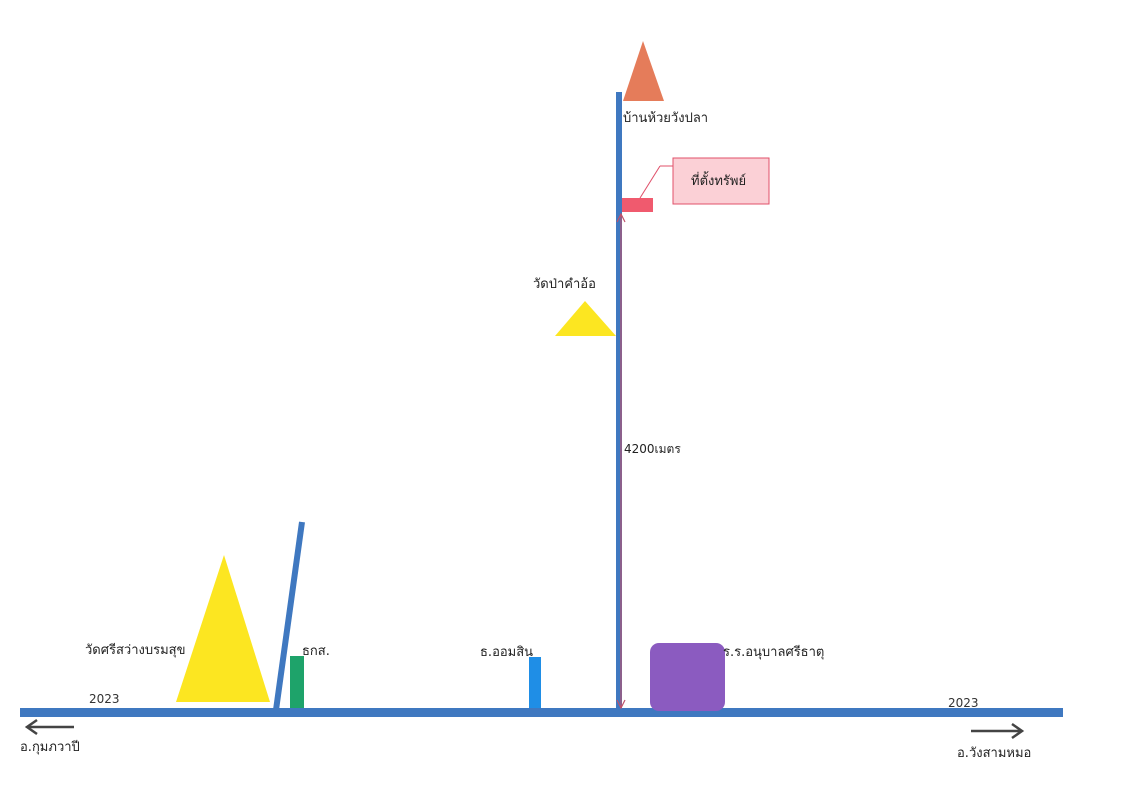 The height and width of the screenshot is (800, 1125). I want to click on temple-left-label: วัดศรีสว่างบรมสุข, so click(135, 650).